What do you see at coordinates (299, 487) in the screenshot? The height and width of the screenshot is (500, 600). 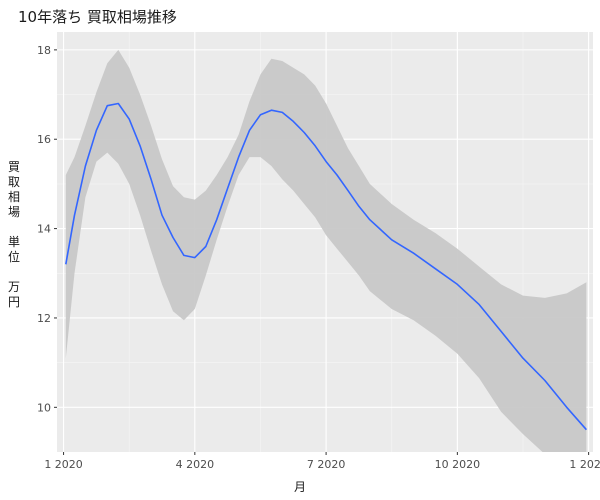 I see `x-axis-label: 月` at bounding box center [299, 487].